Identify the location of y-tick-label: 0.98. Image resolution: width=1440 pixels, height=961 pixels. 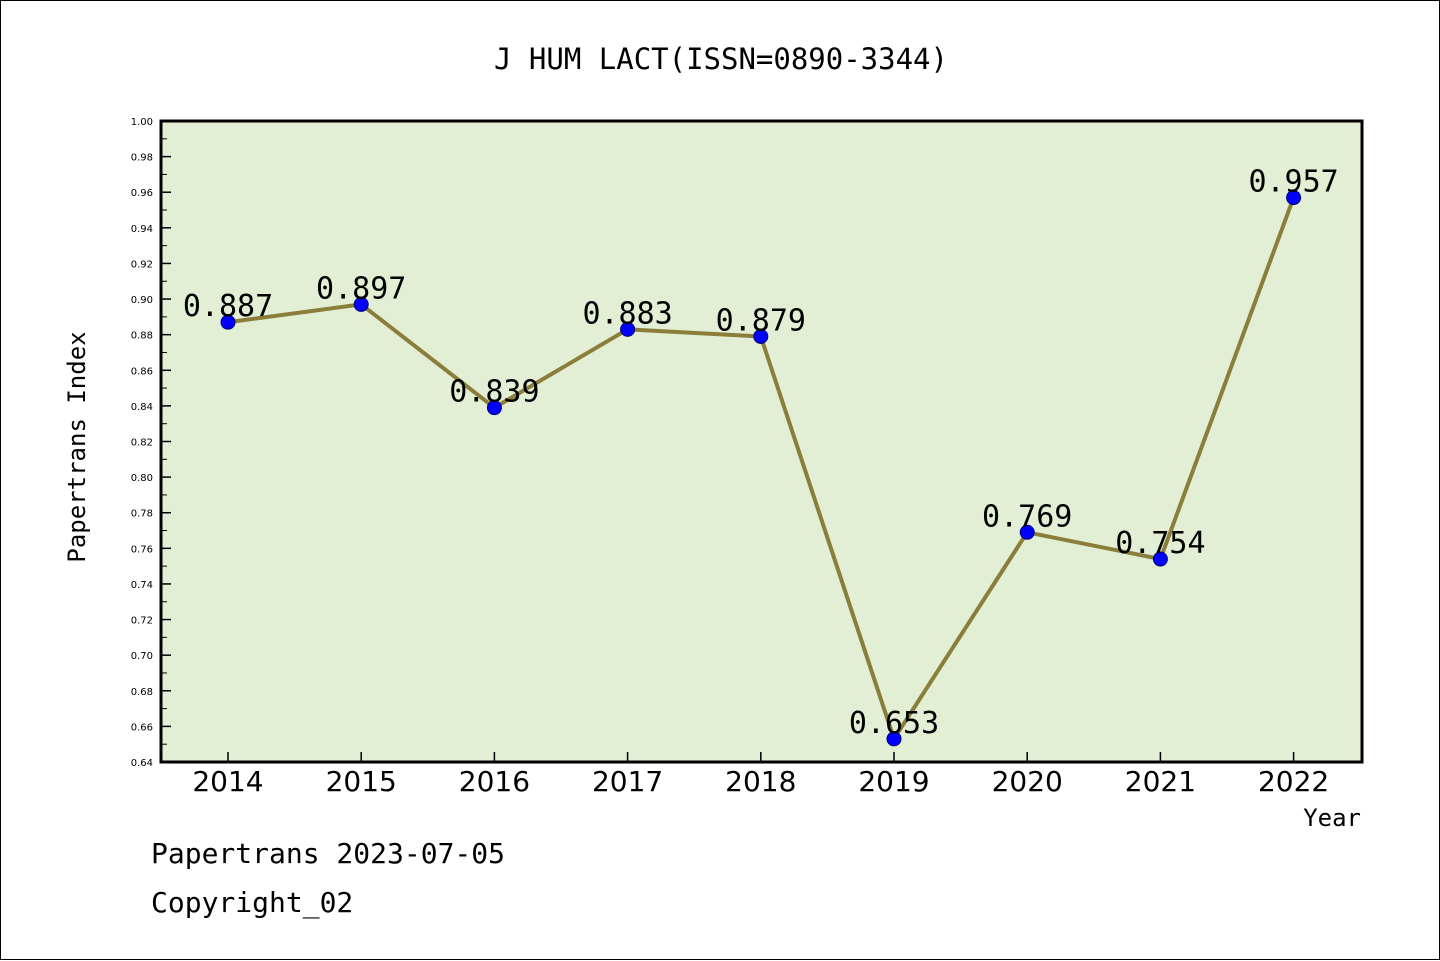
(142, 158).